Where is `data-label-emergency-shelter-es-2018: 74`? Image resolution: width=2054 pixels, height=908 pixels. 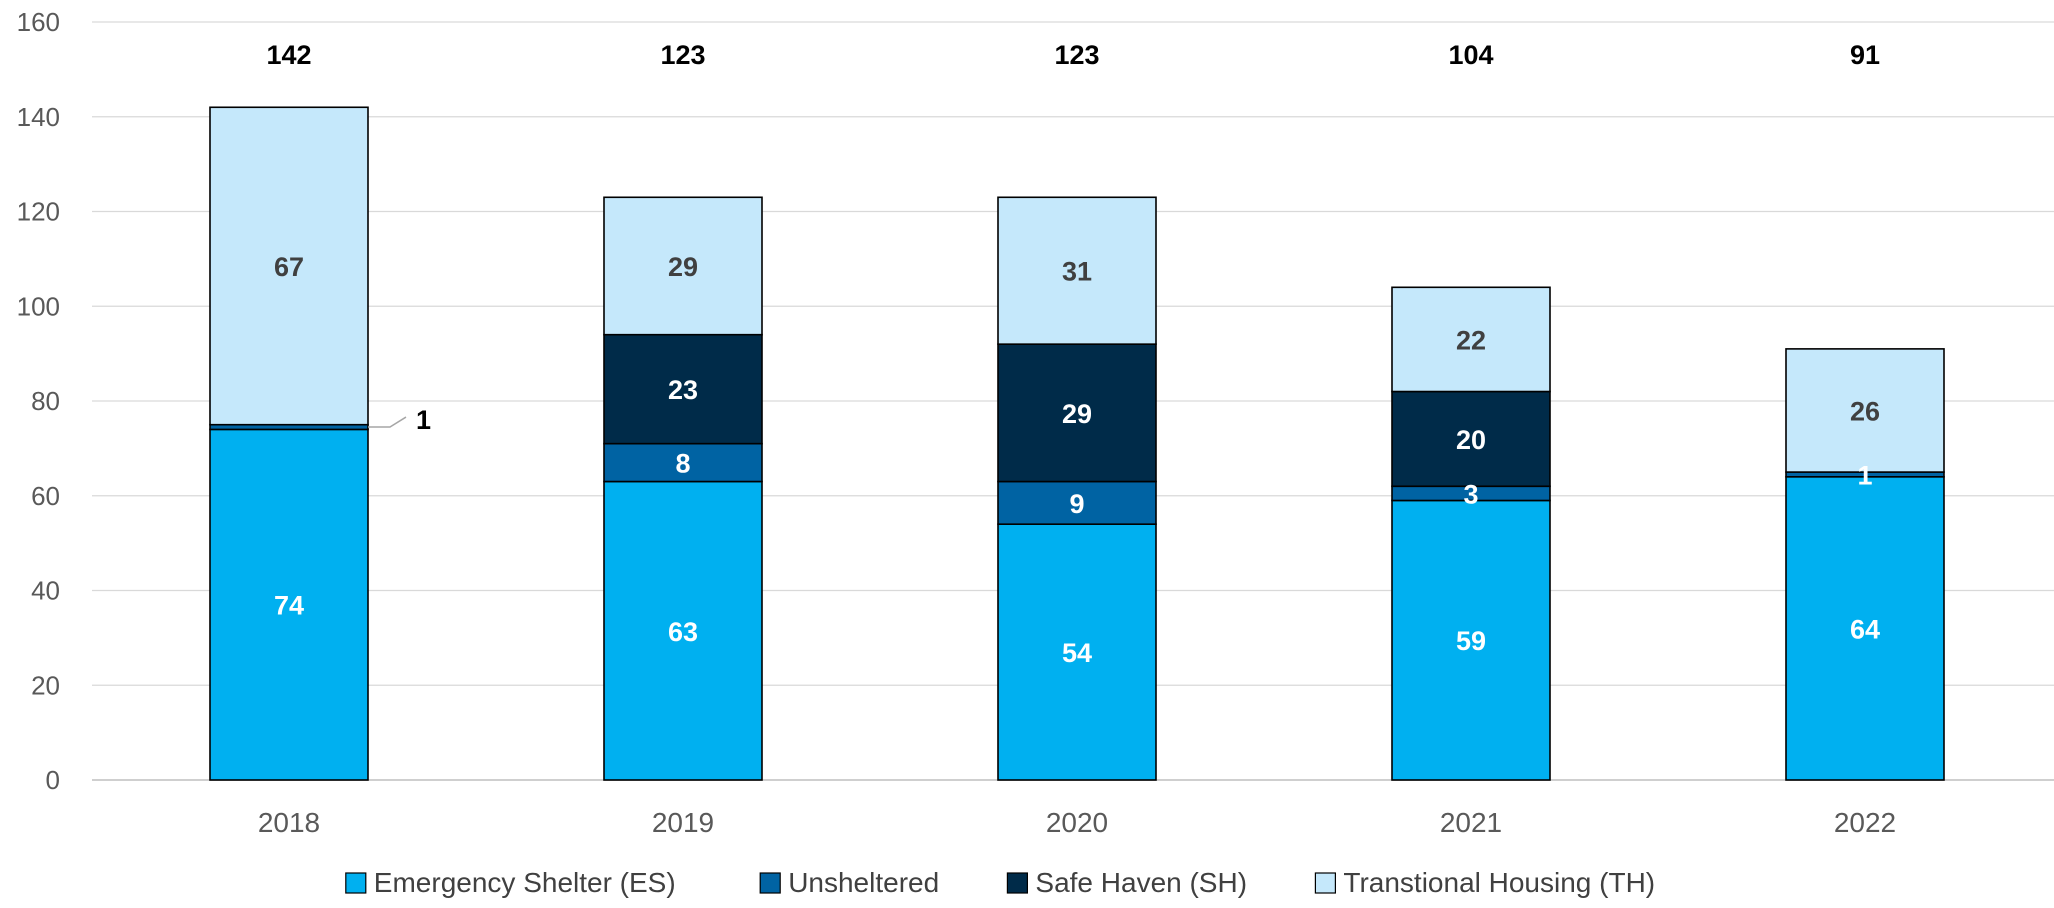
data-label-emergency-shelter-es-2018: 74 is located at coordinates (289, 606).